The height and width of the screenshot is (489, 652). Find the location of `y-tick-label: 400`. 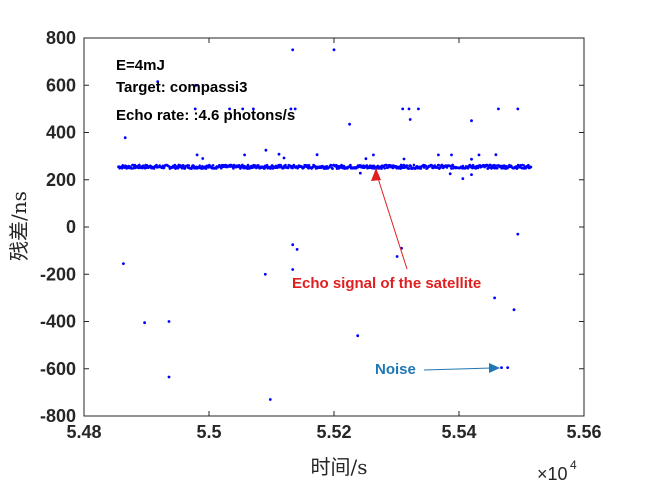

y-tick-label: 400 is located at coordinates (61, 133).